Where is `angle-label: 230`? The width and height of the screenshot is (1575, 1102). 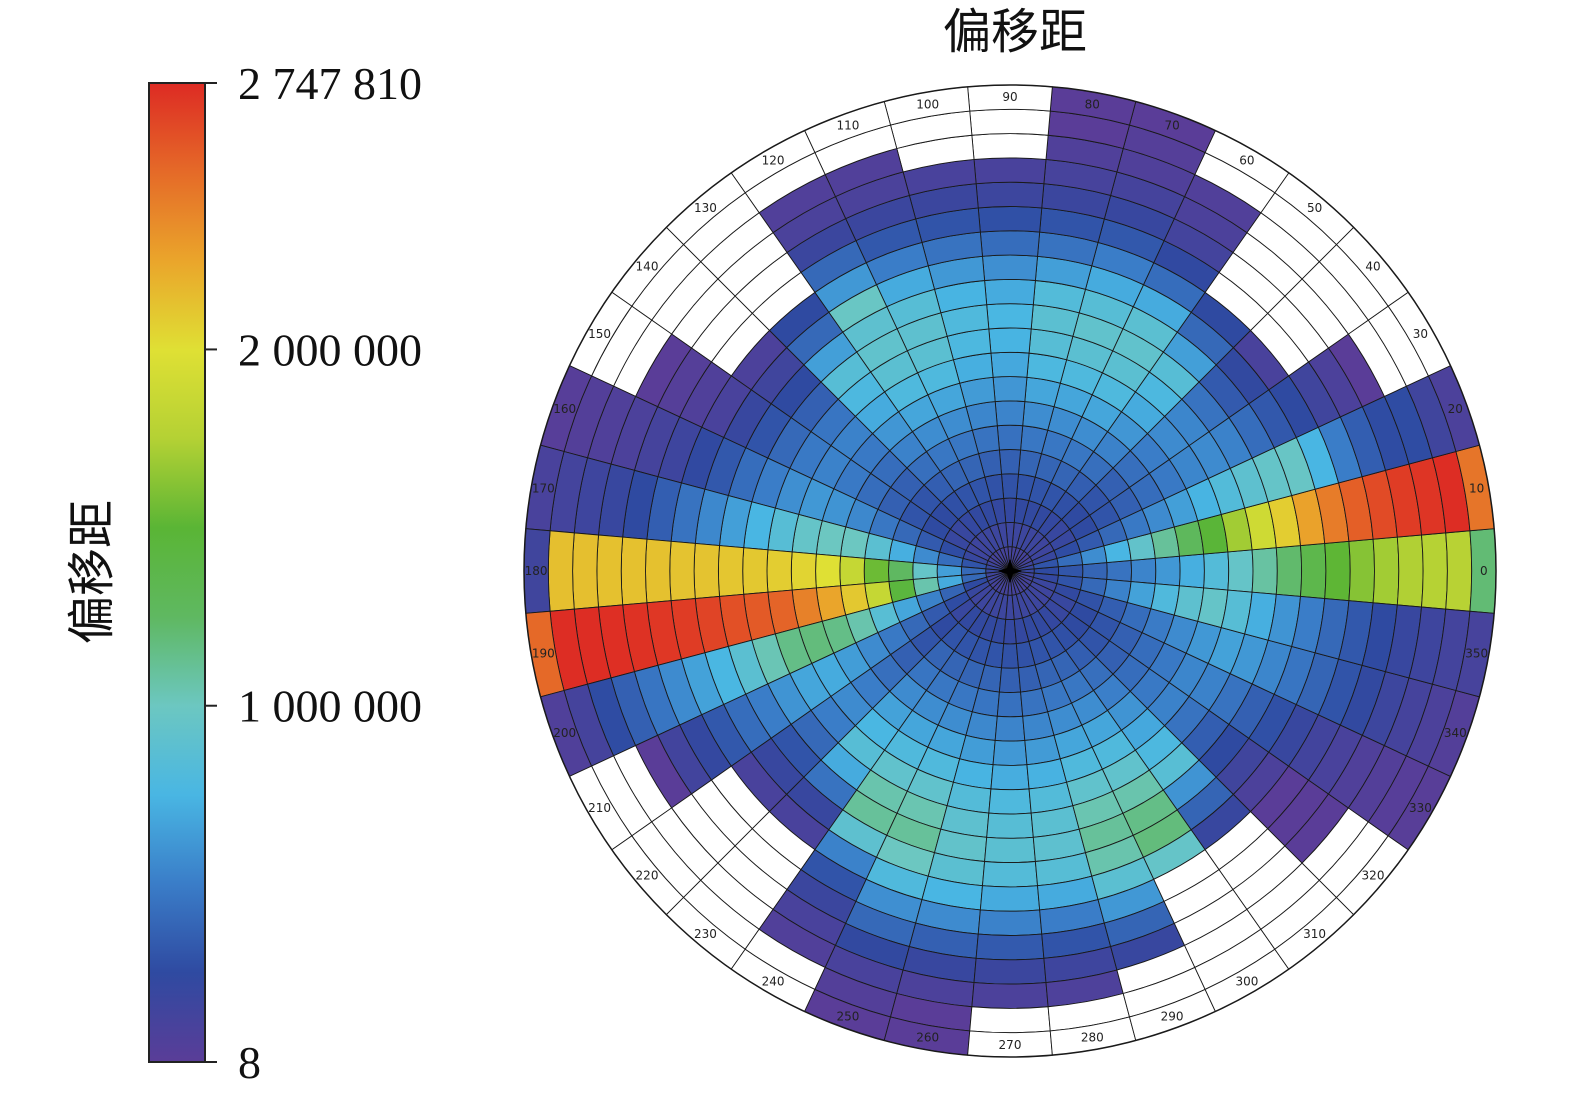
angle-label: 230 is located at coordinates (705, 934).